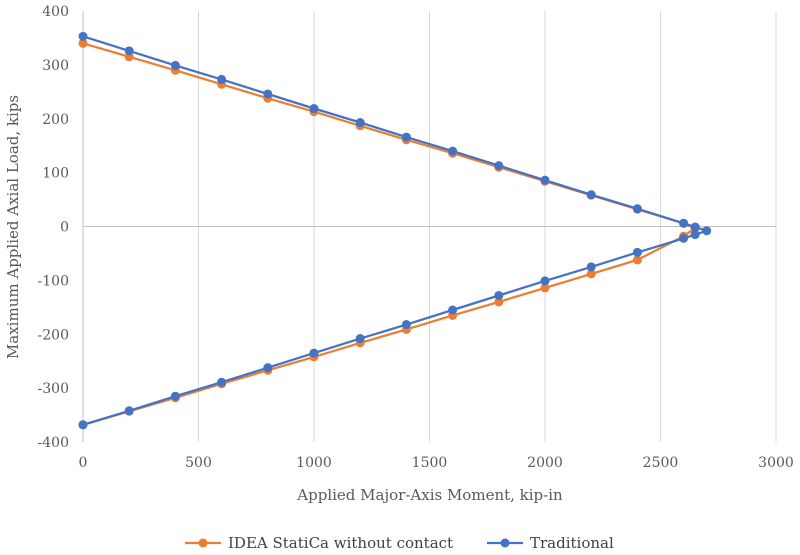  What do you see at coordinates (53, 281) in the screenshot?
I see `y-tick-label: -100` at bounding box center [53, 281].